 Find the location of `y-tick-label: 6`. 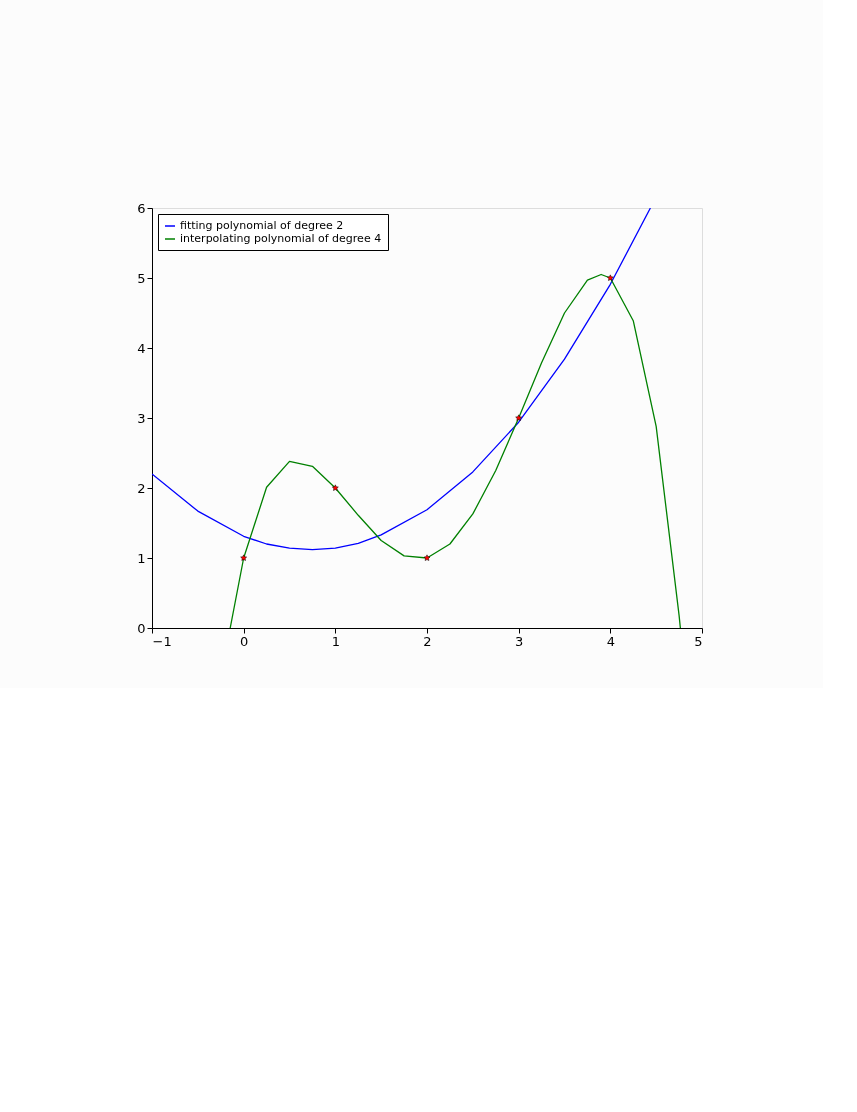

y-tick-label: 6 is located at coordinates (141, 208).